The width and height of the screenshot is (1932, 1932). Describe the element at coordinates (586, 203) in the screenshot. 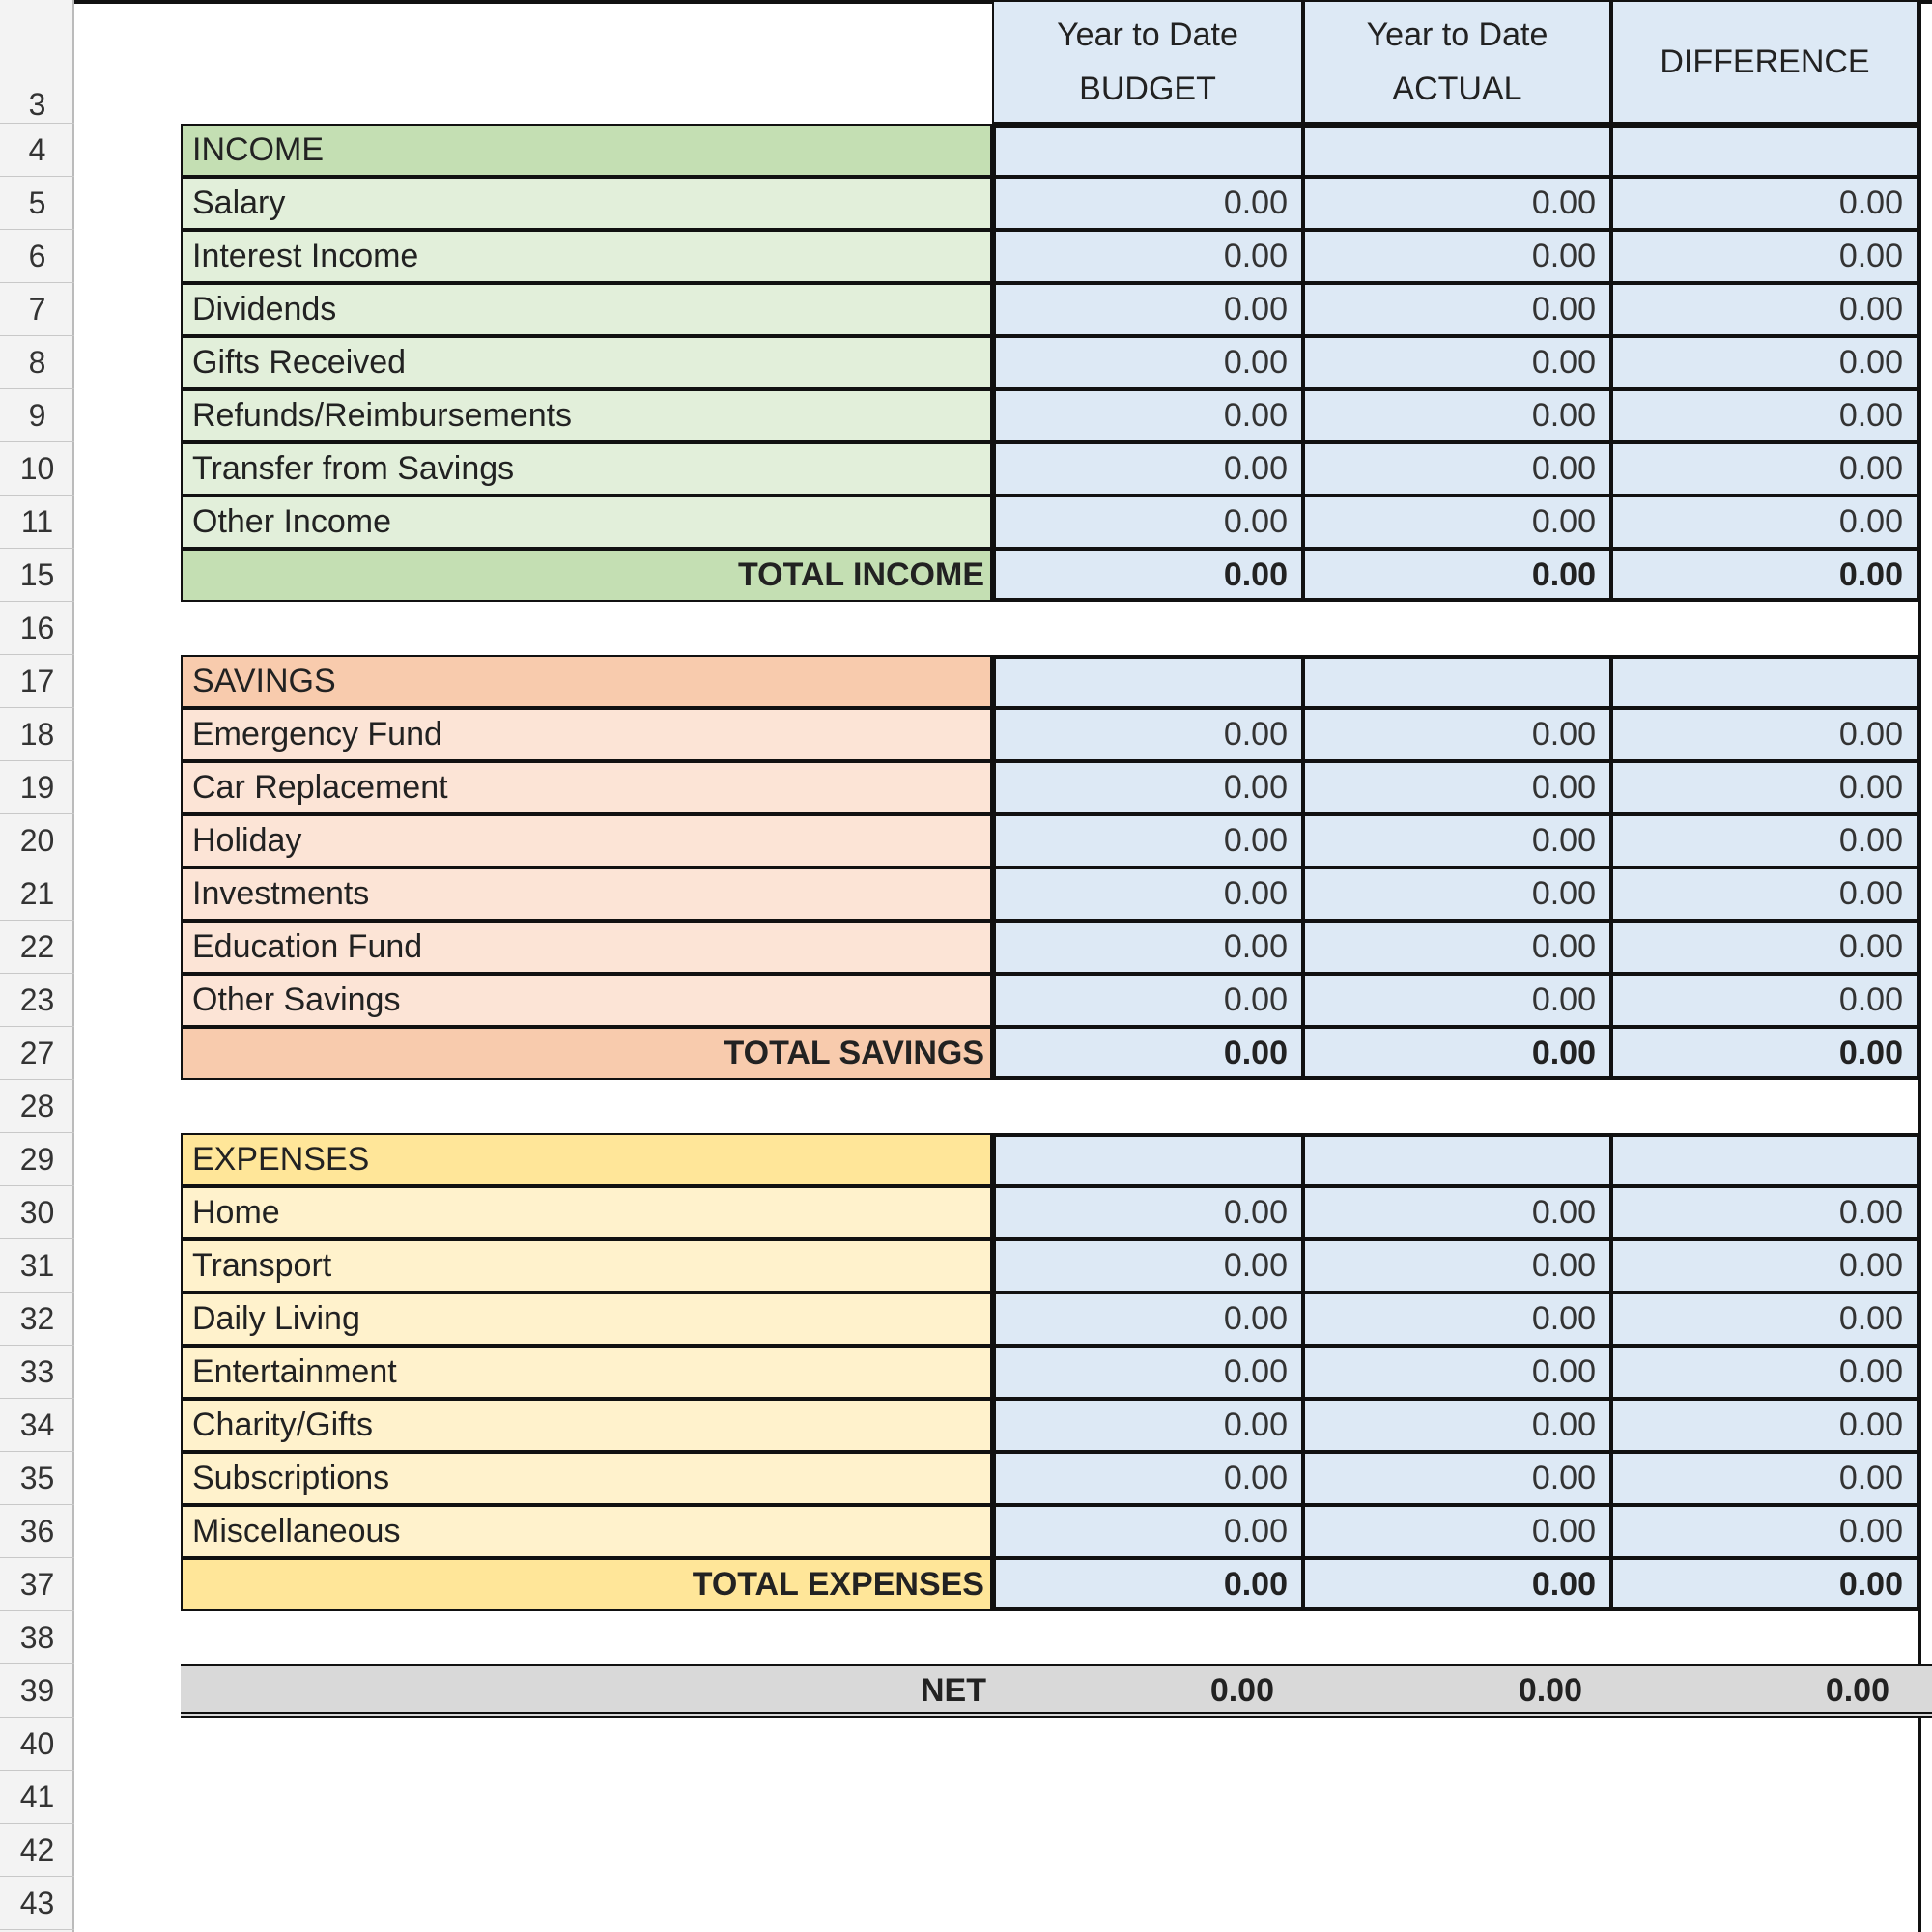

I see `row-label: Salary` at that location.